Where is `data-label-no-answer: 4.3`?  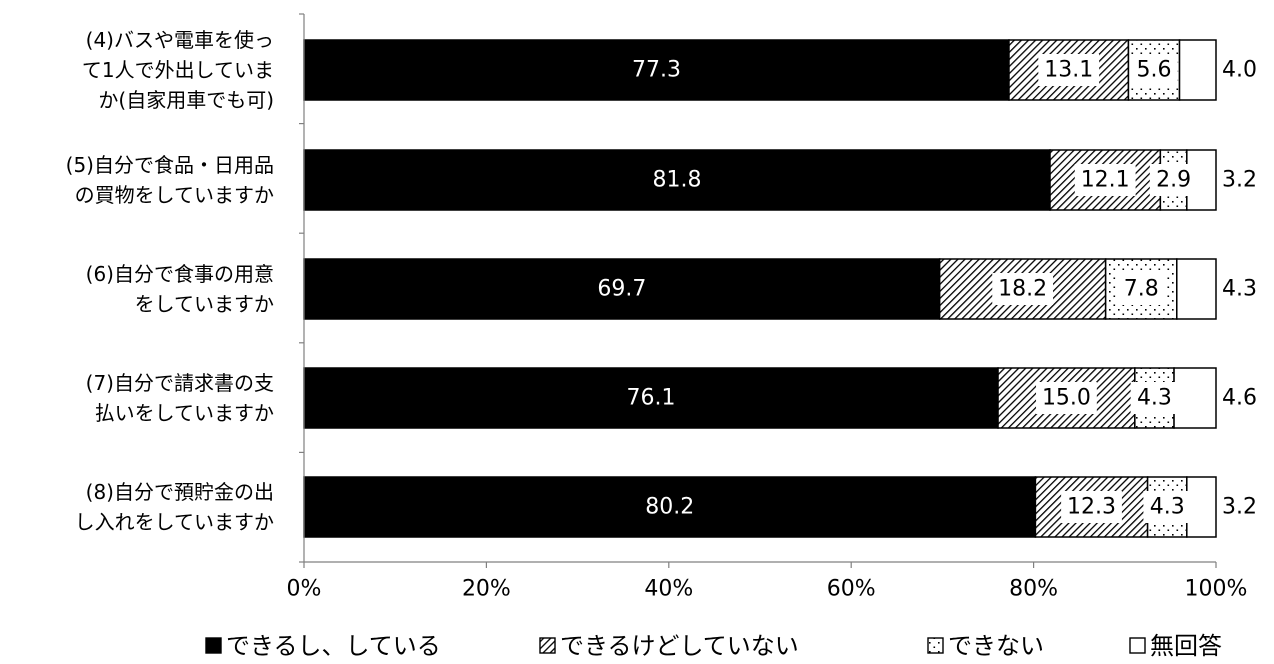
data-label-no-answer: 4.3 is located at coordinates (1239, 289).